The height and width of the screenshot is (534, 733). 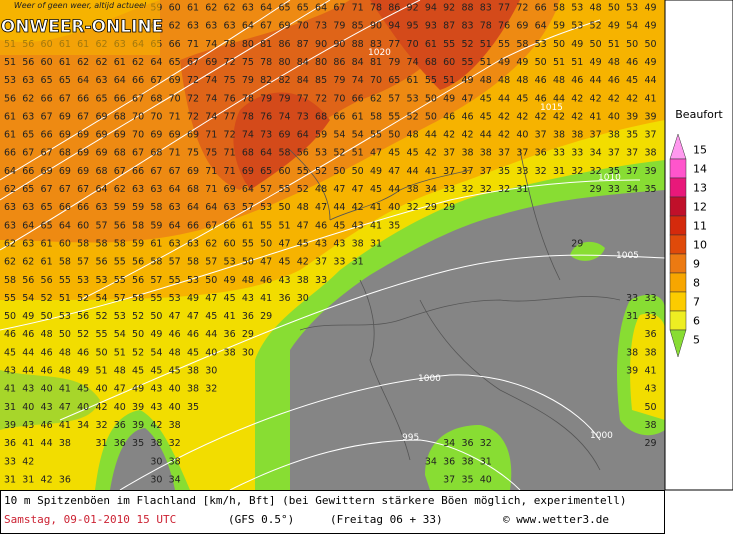 I want to click on gust-value: 87, so click(x=303, y=44).